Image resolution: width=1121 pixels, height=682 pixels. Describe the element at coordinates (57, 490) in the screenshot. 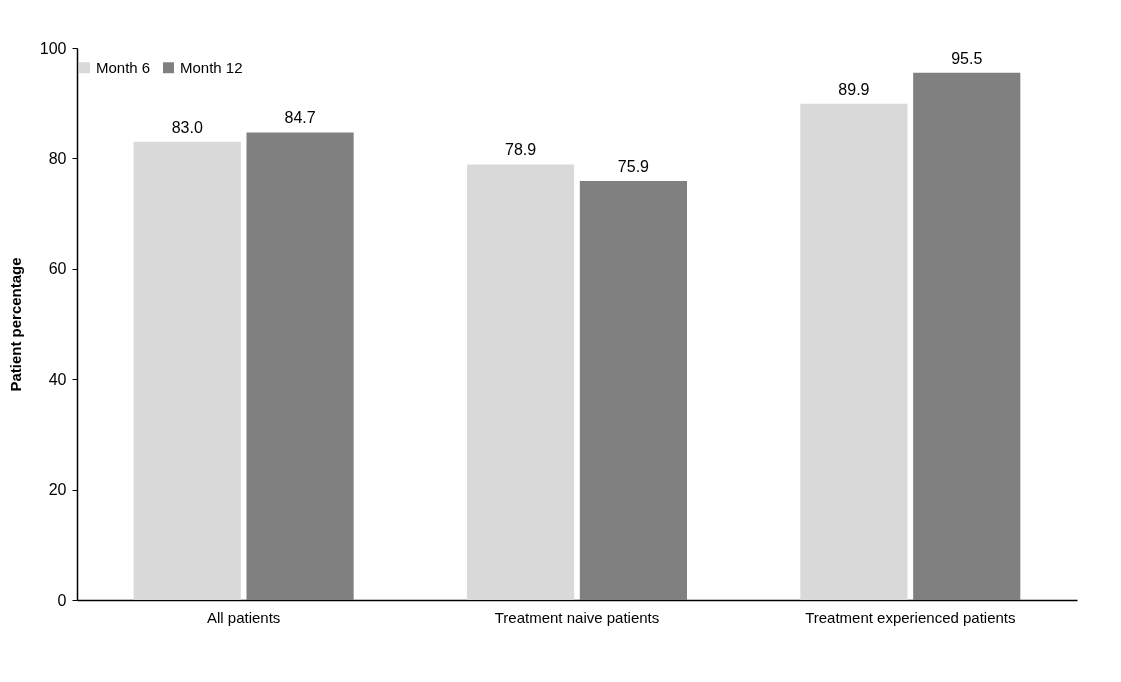

I see `y-tick-label: 20` at that location.